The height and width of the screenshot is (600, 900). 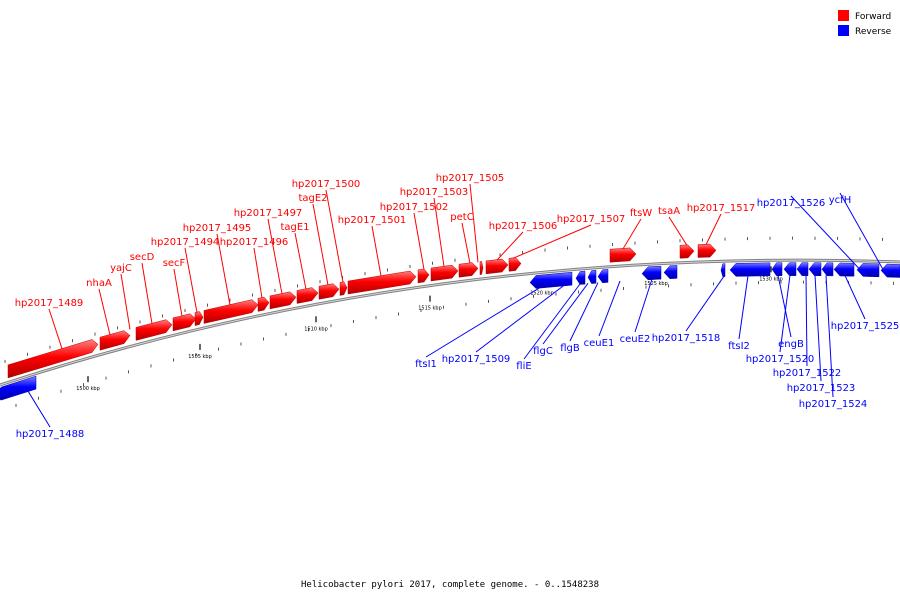 What do you see at coordinates (414, 207) in the screenshot?
I see `forward-gene-label: hp2017_1502` at bounding box center [414, 207].